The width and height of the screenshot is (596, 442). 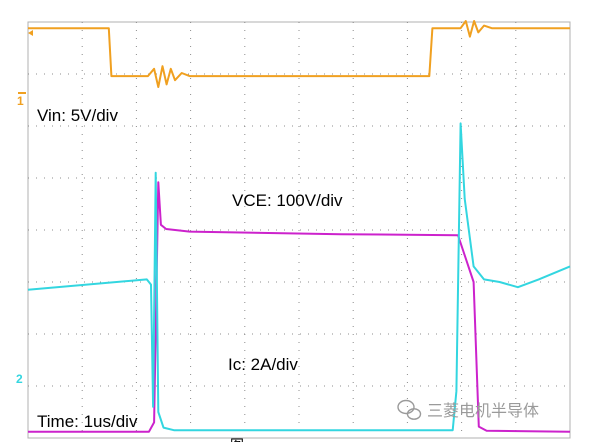 What do you see at coordinates (87, 421) in the screenshot?
I see `time-scale-label: Time: 1us/div` at bounding box center [87, 421].